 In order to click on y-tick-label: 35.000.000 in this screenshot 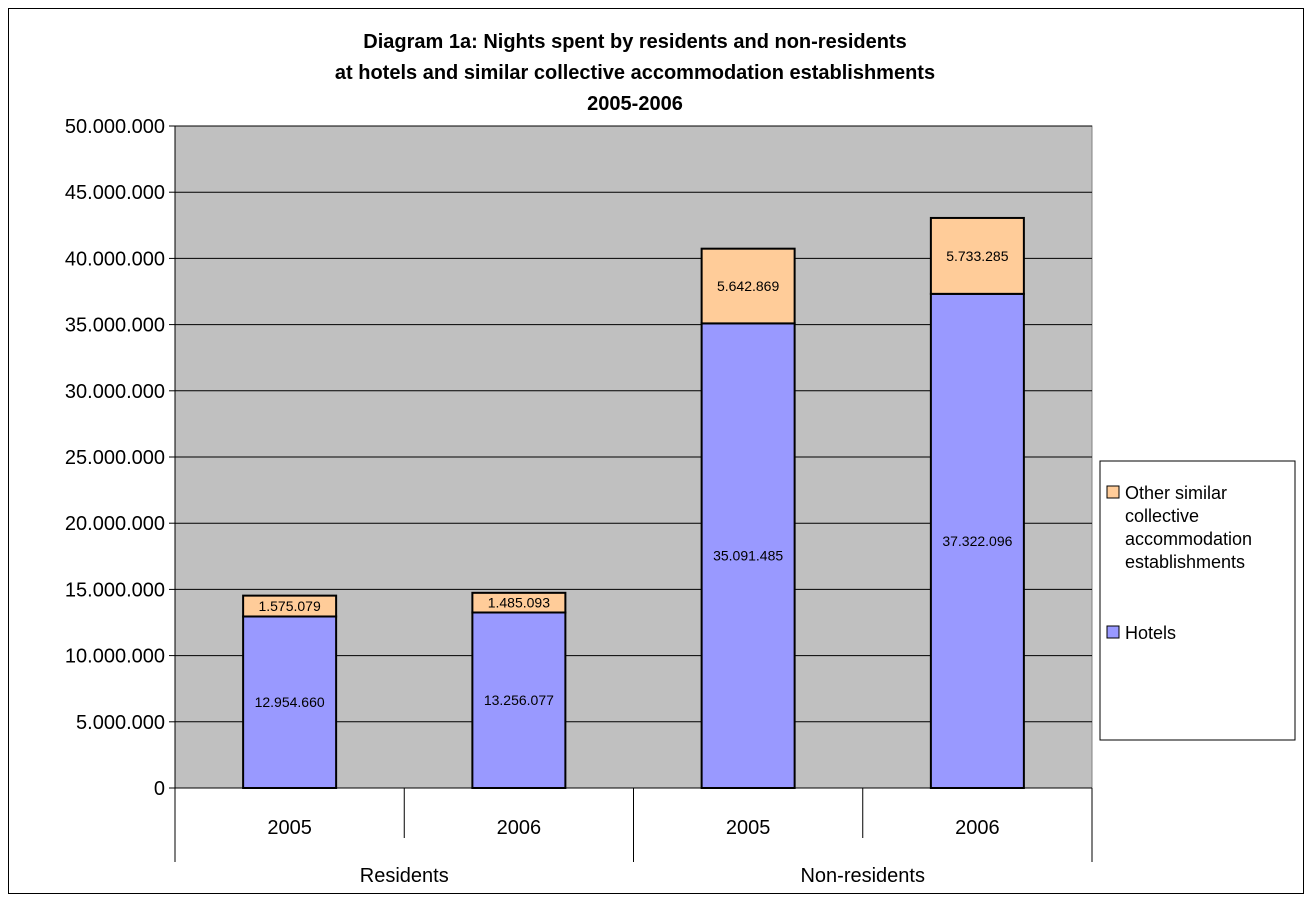, I will do `click(115, 326)`.